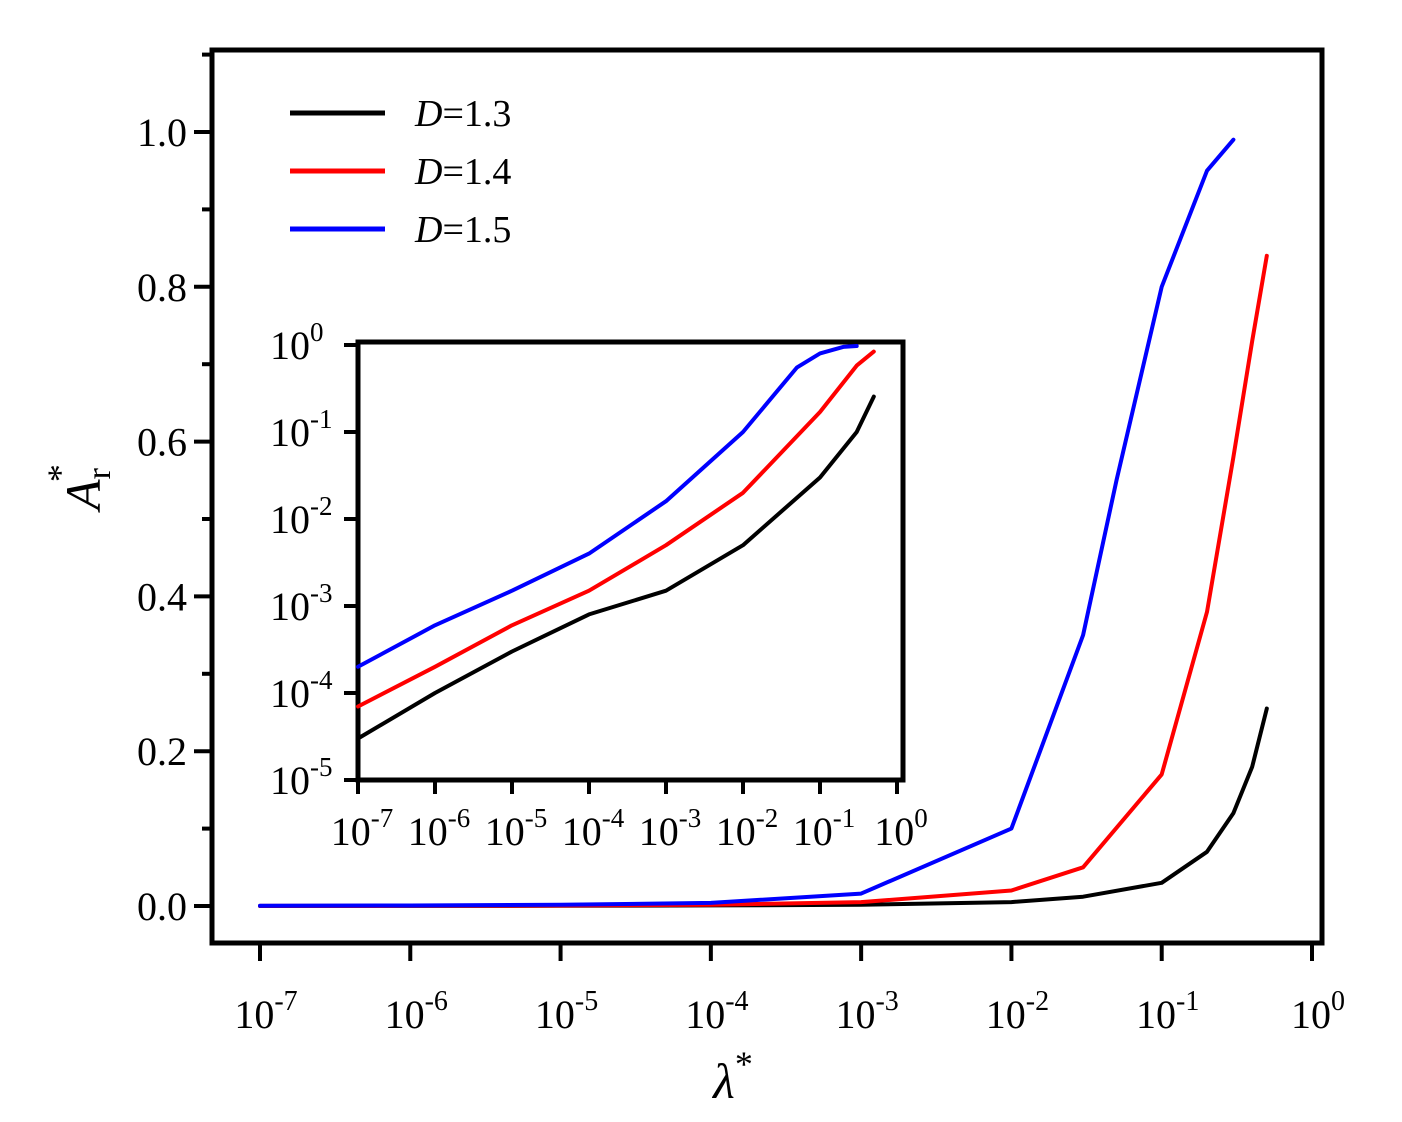 The width and height of the screenshot is (1402, 1122). What do you see at coordinates (901, 828) in the screenshot?
I see `inset-x-tick-label: 10⁰` at bounding box center [901, 828].